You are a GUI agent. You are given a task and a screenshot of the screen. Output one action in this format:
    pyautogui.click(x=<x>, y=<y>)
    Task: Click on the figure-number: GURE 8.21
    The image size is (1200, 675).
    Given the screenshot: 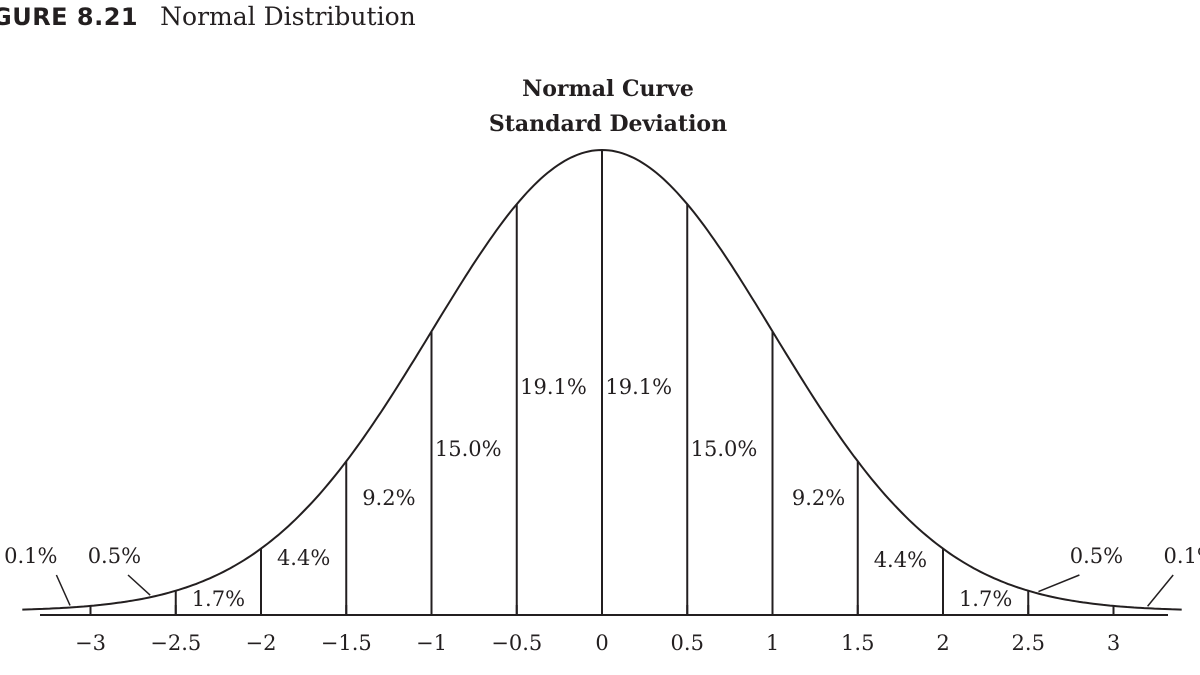 What is the action you would take?
    pyautogui.click(x=69, y=17)
    